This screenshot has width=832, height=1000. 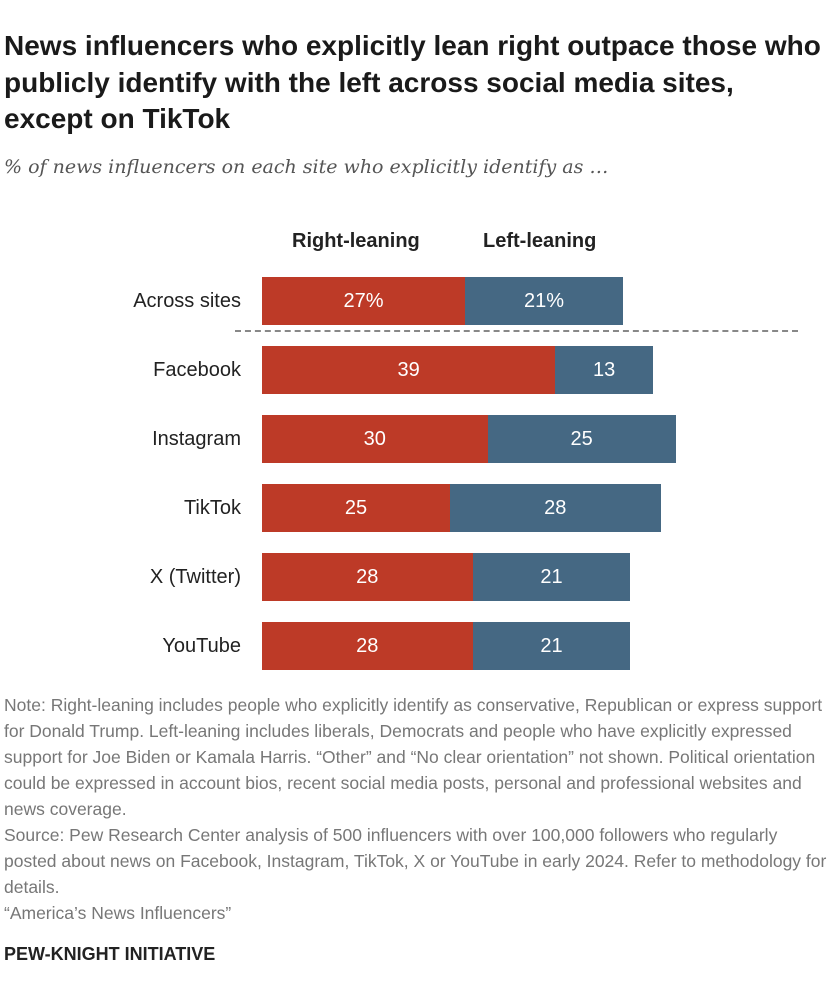 I want to click on category-label: Facebook, so click(x=197, y=370).